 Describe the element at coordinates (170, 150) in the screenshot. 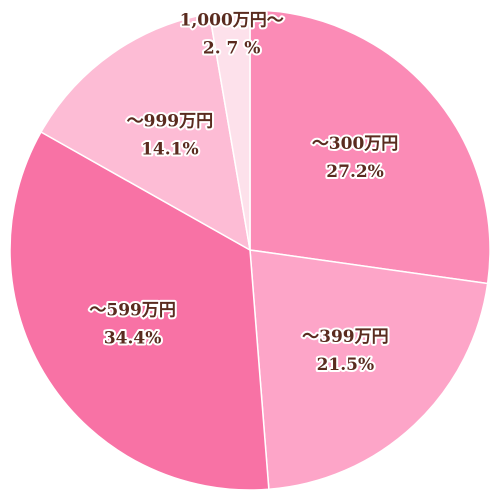

I see `slice-value: 14.1%` at that location.